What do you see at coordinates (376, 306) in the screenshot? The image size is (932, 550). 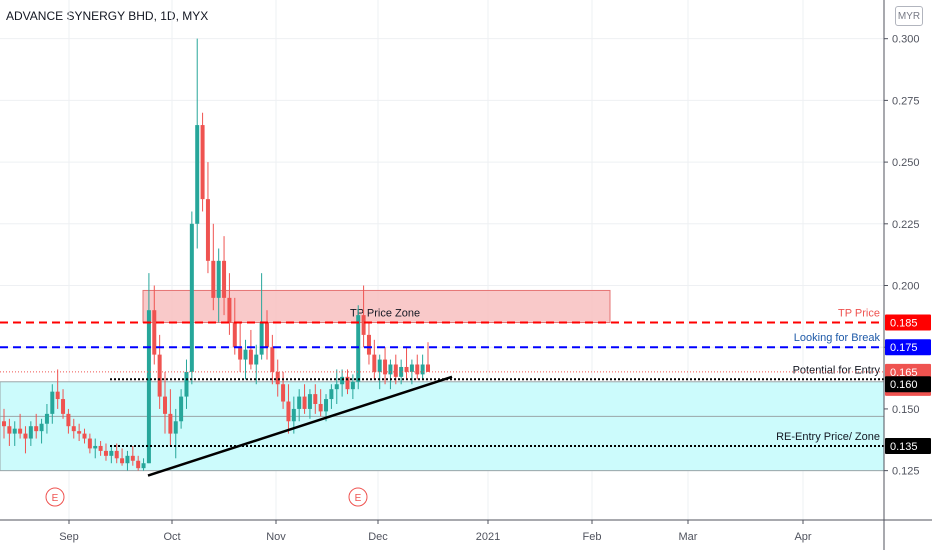 I see `tp-price-zone` at bounding box center [376, 306].